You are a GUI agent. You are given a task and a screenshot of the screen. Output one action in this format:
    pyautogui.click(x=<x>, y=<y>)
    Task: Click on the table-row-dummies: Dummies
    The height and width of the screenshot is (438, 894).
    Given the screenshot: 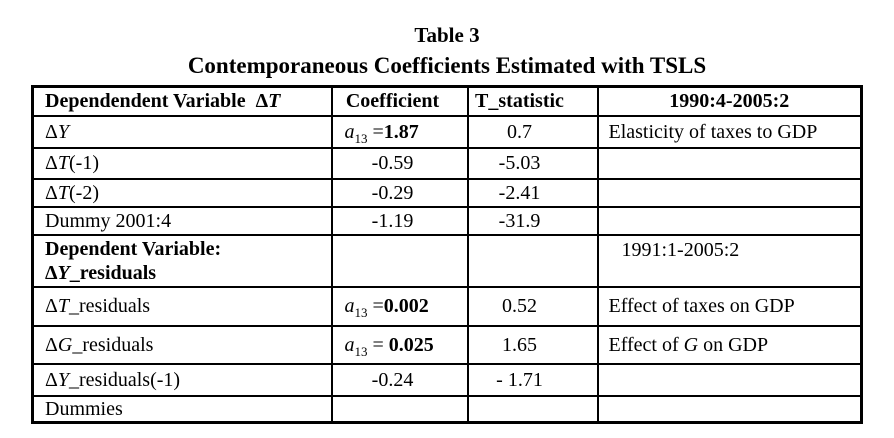 What is the action you would take?
    pyautogui.click(x=447, y=408)
    